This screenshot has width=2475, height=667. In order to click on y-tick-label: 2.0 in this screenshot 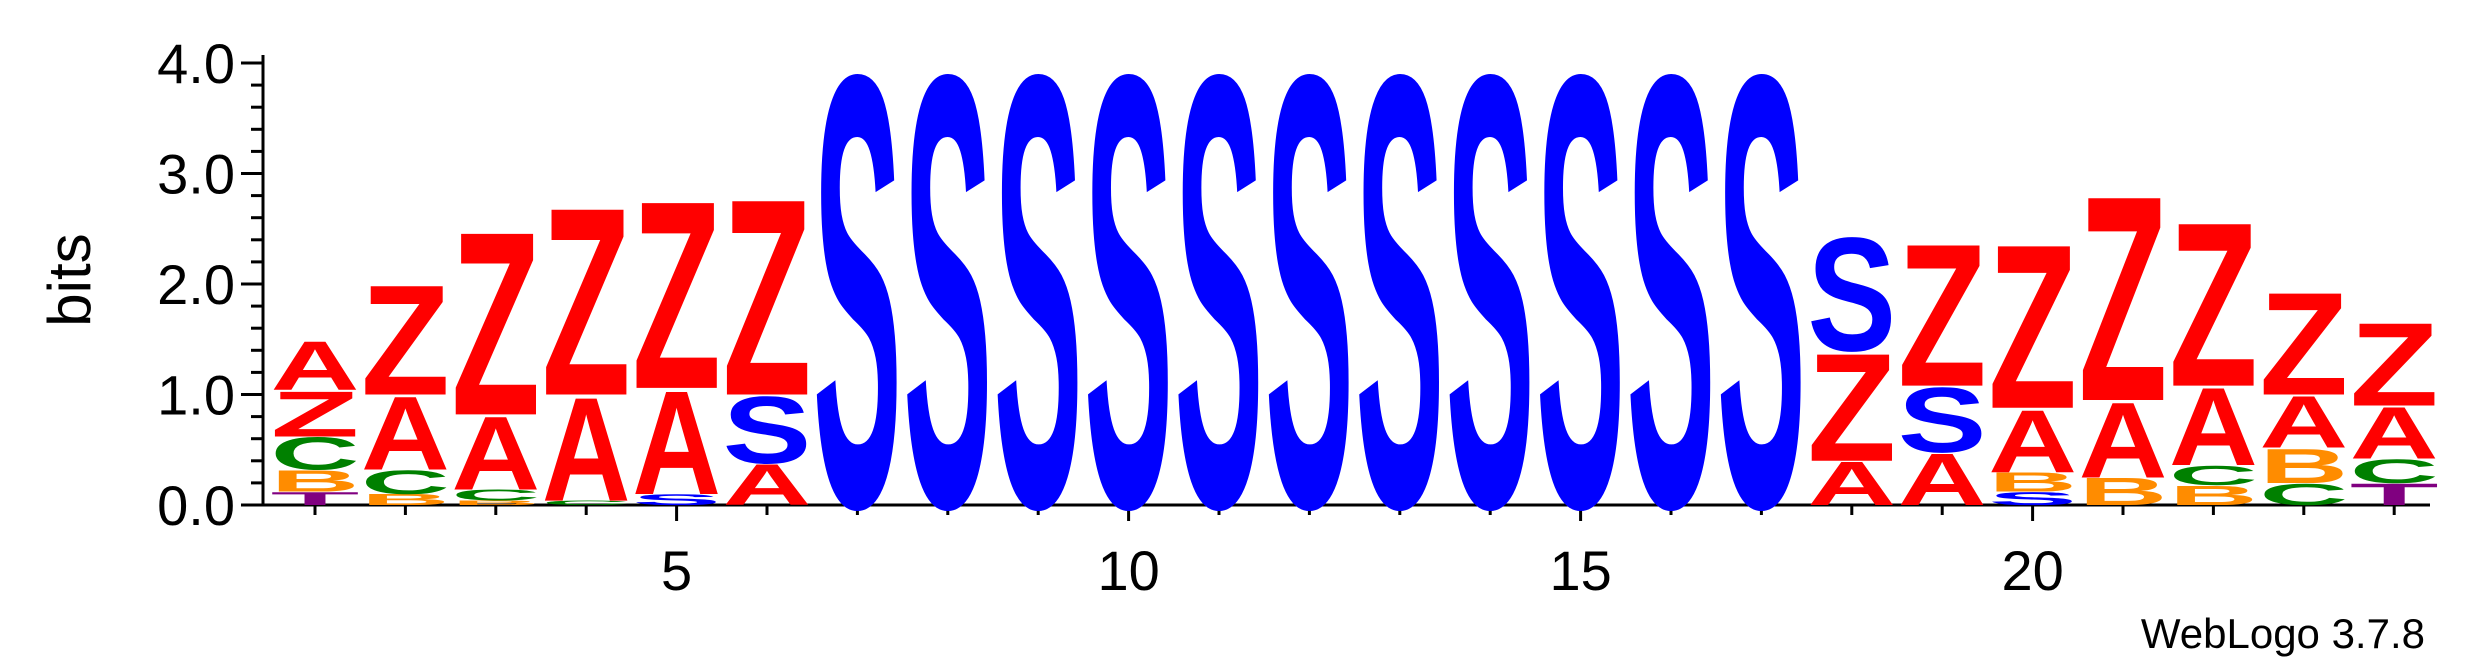, I will do `click(196, 284)`.